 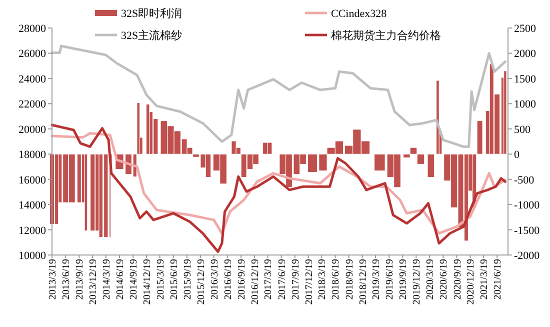 I want to click on y2-tick-label: 0, so click(x=517, y=155).